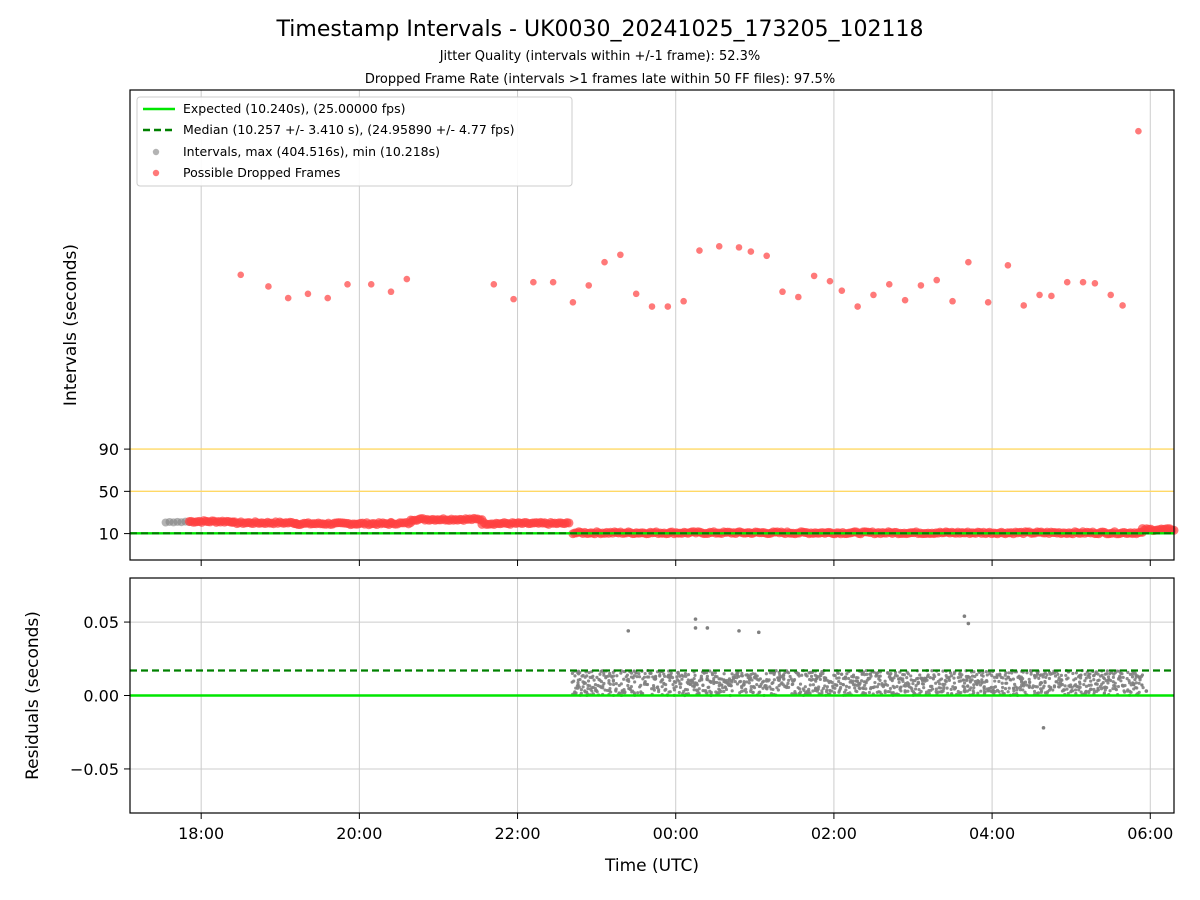  Describe the element at coordinates (992, 833) in the screenshot. I see `bottom-x-tick-label: 04:00` at that location.